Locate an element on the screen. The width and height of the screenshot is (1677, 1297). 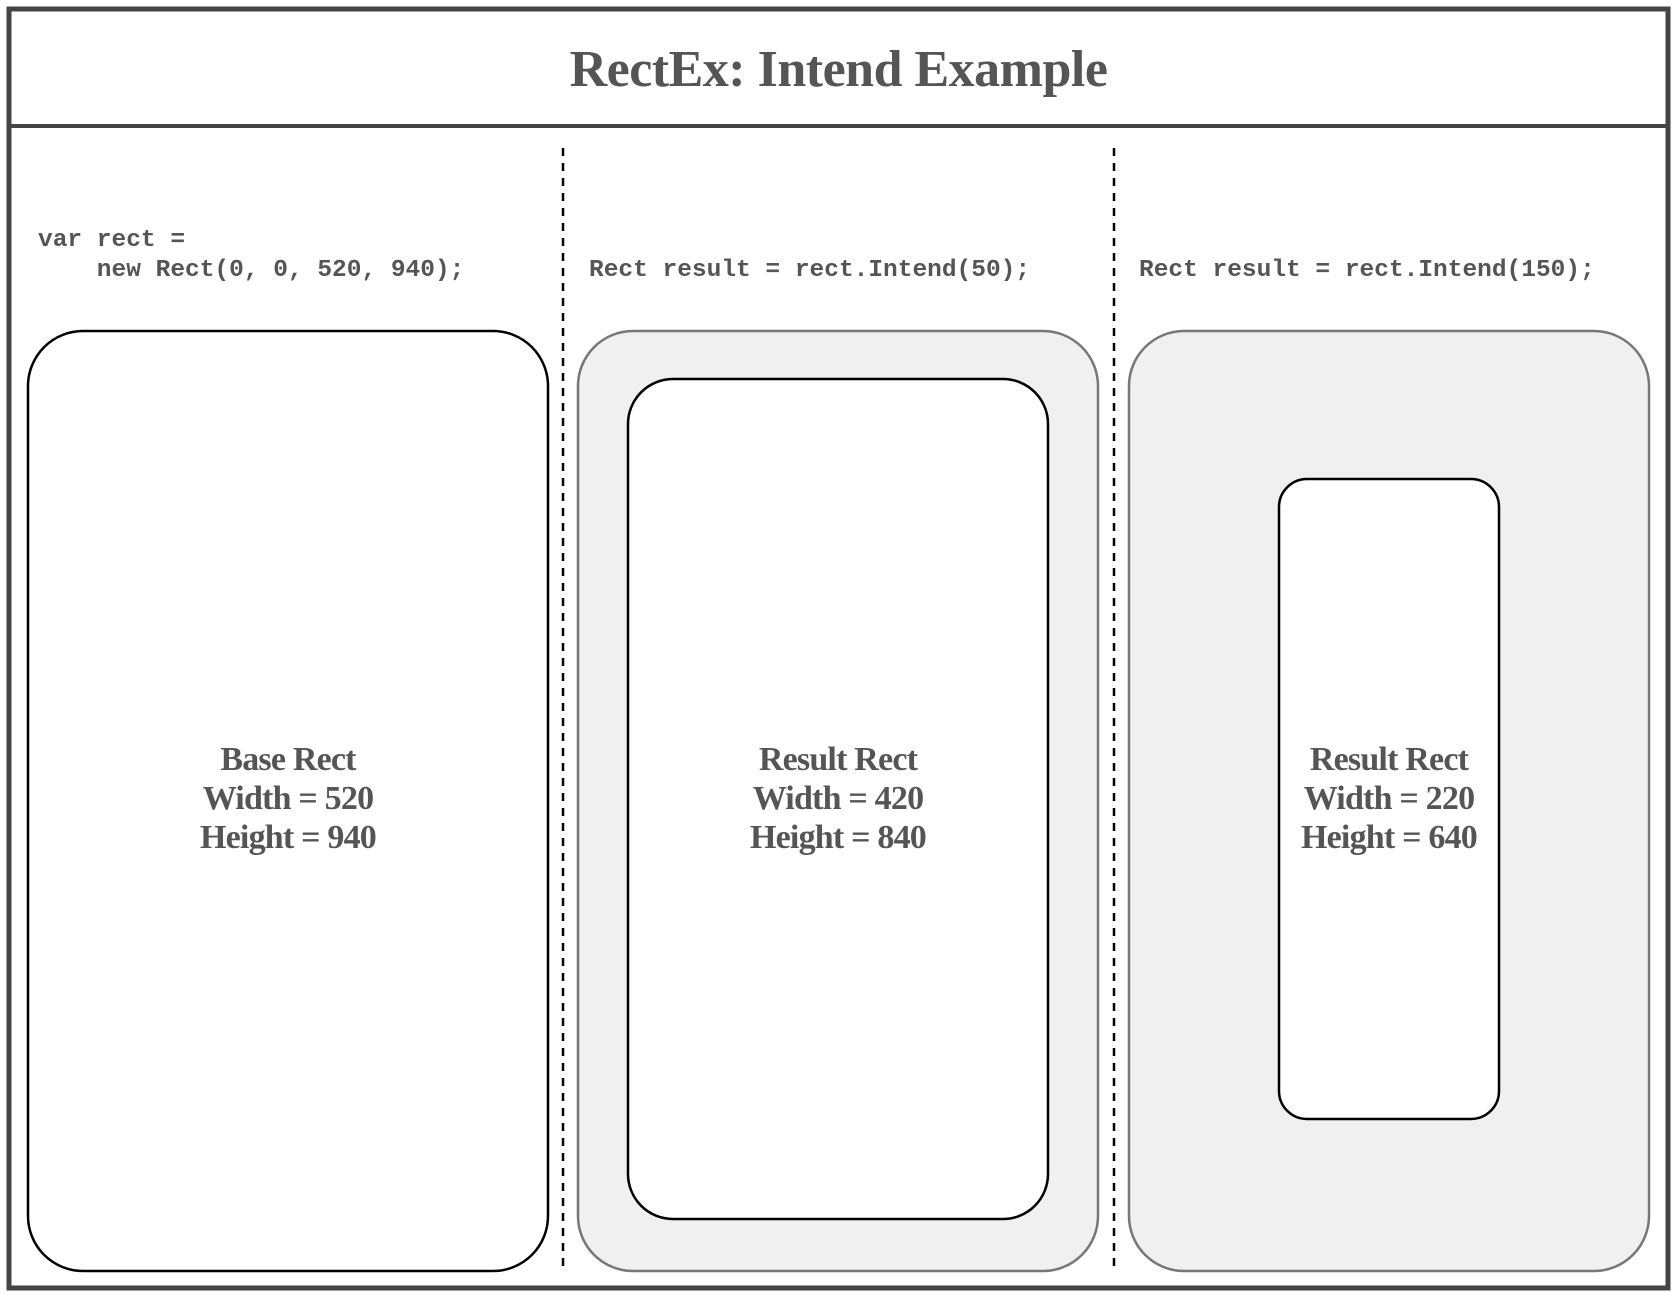
rect-width: Width = 520 is located at coordinates (288, 798).